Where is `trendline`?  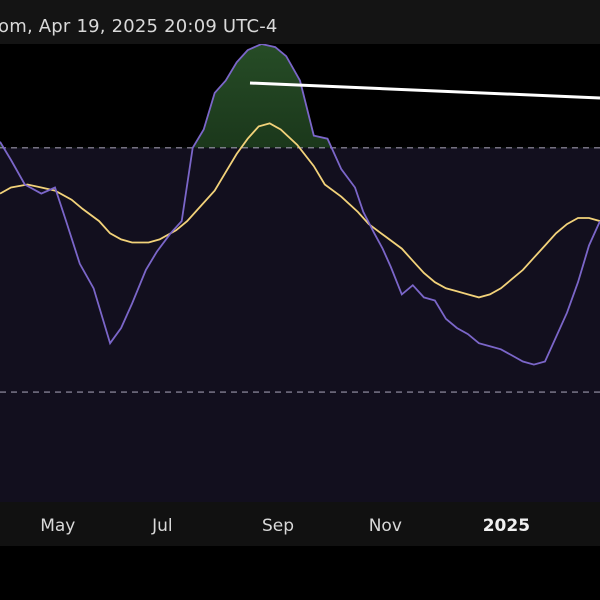
trendline is located at coordinates (424, 90).